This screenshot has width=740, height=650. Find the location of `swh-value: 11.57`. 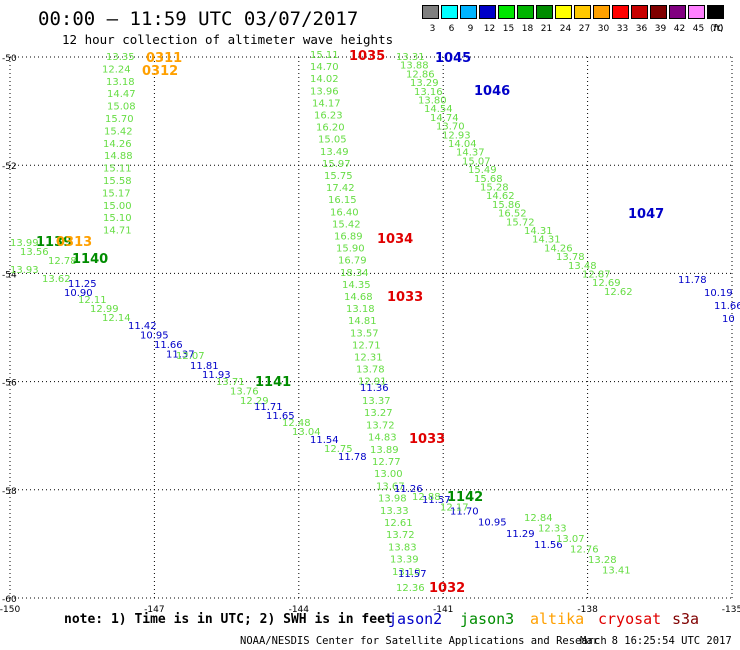

swh-value: 11.57 is located at coordinates (412, 574).